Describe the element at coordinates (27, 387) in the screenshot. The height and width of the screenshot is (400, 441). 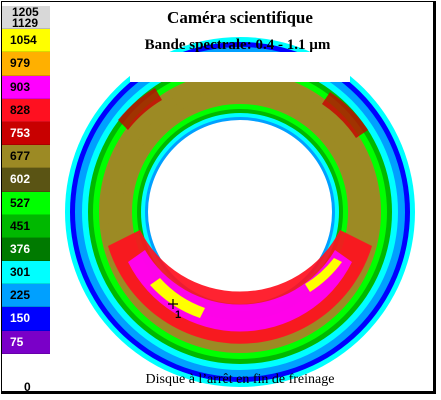
I see `scale-bottom-value: 0` at that location.